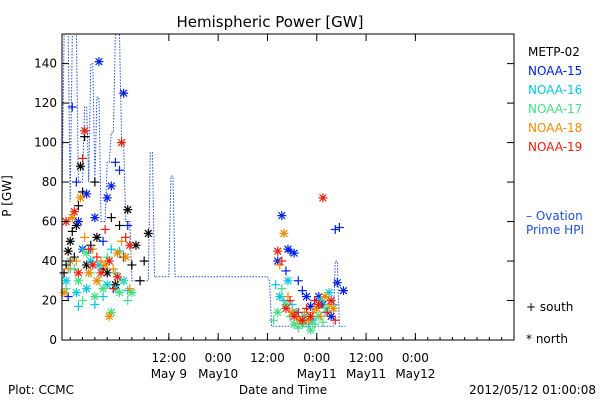 This screenshot has height=400, width=600. I want to click on legend-item: NOAA-15, so click(555, 71).